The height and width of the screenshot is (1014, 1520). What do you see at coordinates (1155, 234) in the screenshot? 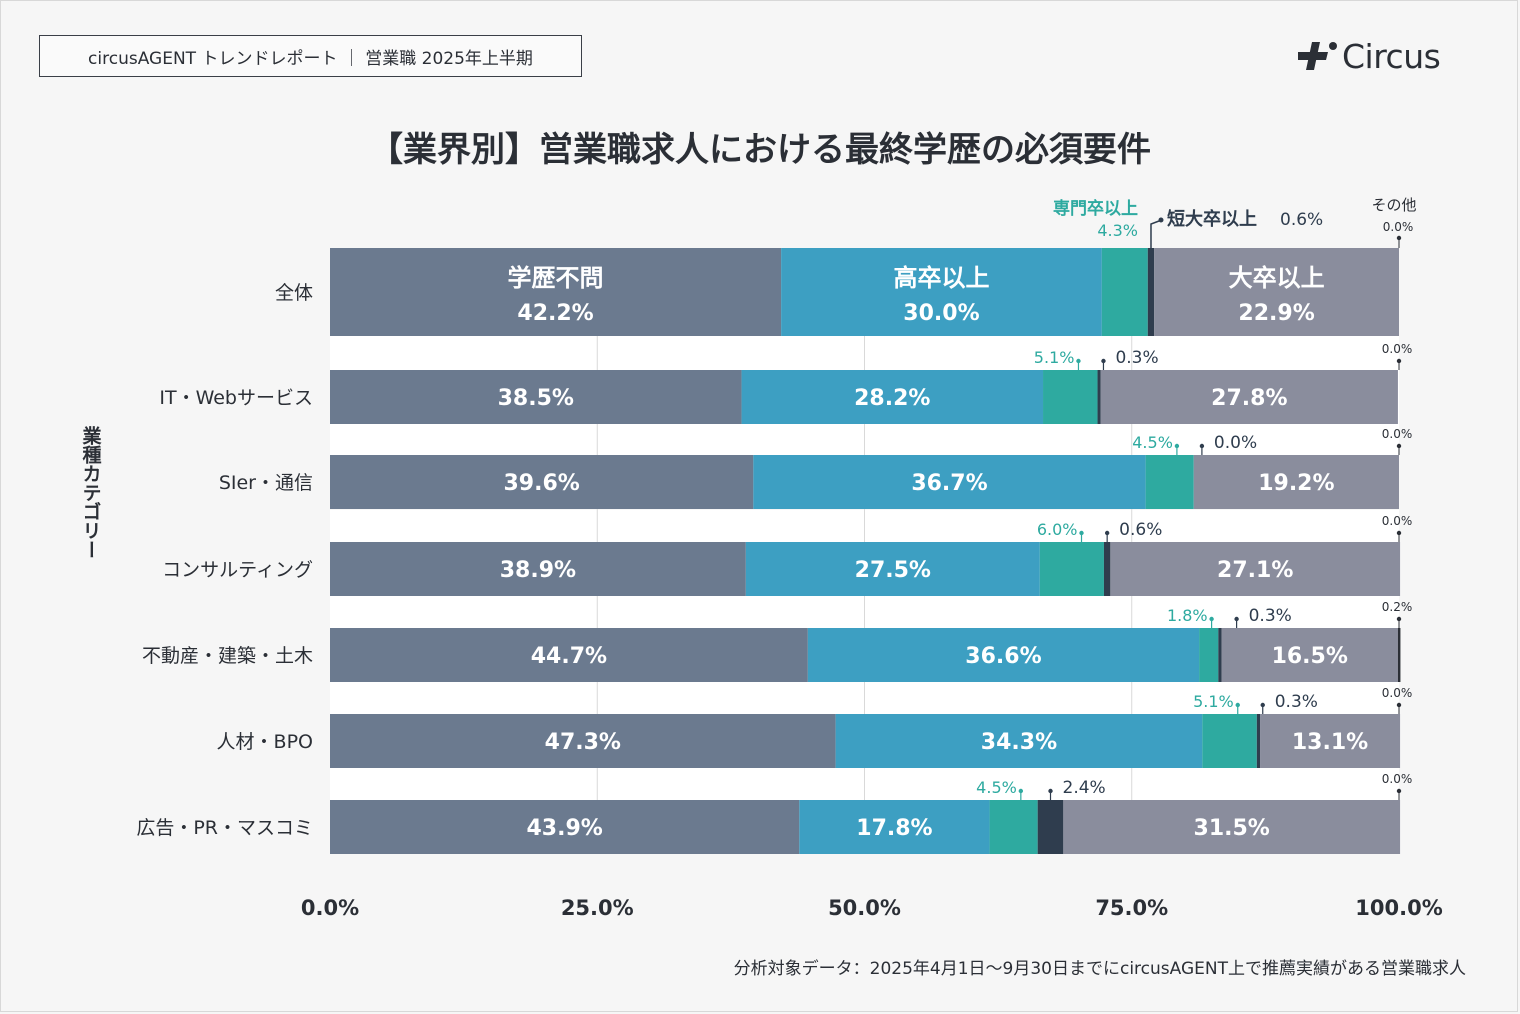
I see `callout-line` at bounding box center [1155, 234].